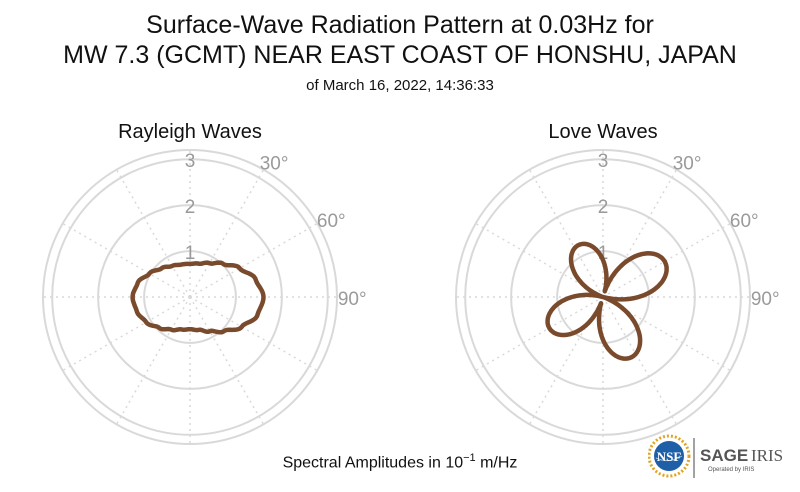  I want to click on panel-title: Rayleigh Waves, so click(190, 132).